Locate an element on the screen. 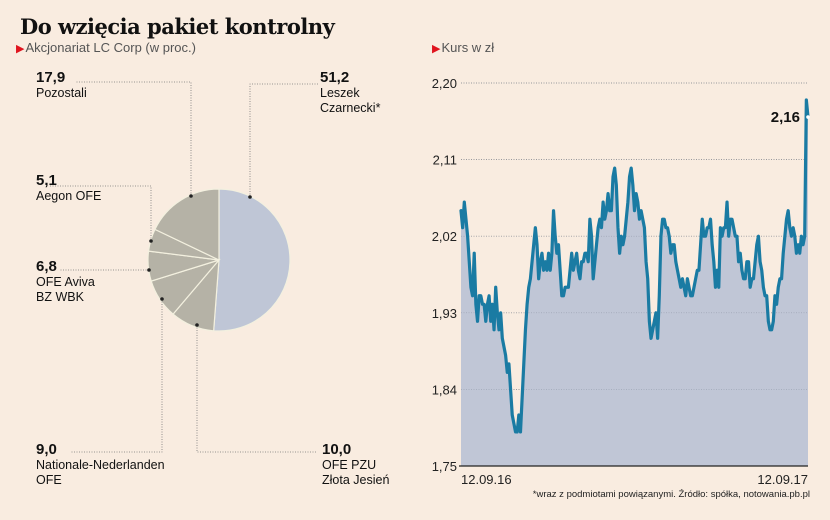 The image size is (830, 520). pie-chart is located at coordinates (219, 260).